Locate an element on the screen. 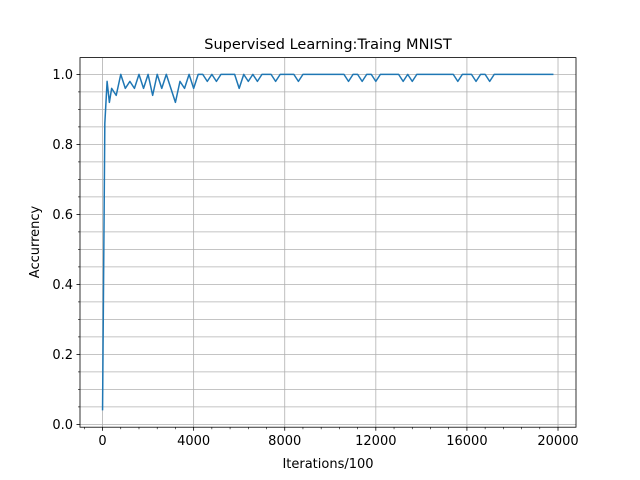  y-tick-label: 0.6 is located at coordinates (62, 215).